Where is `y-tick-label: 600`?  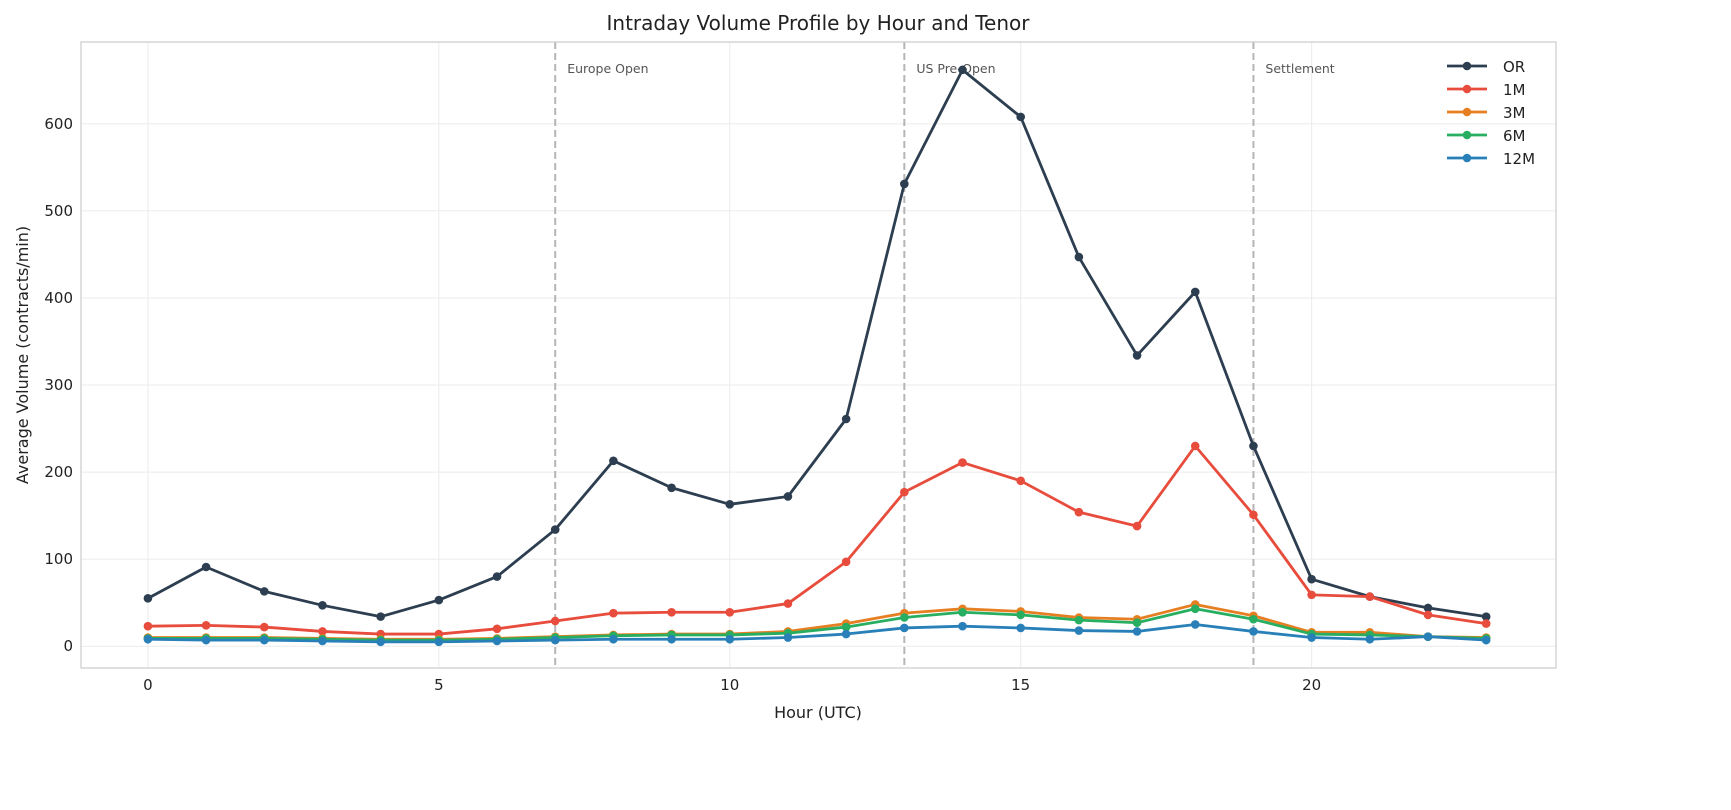
y-tick-label: 600 is located at coordinates (58, 124).